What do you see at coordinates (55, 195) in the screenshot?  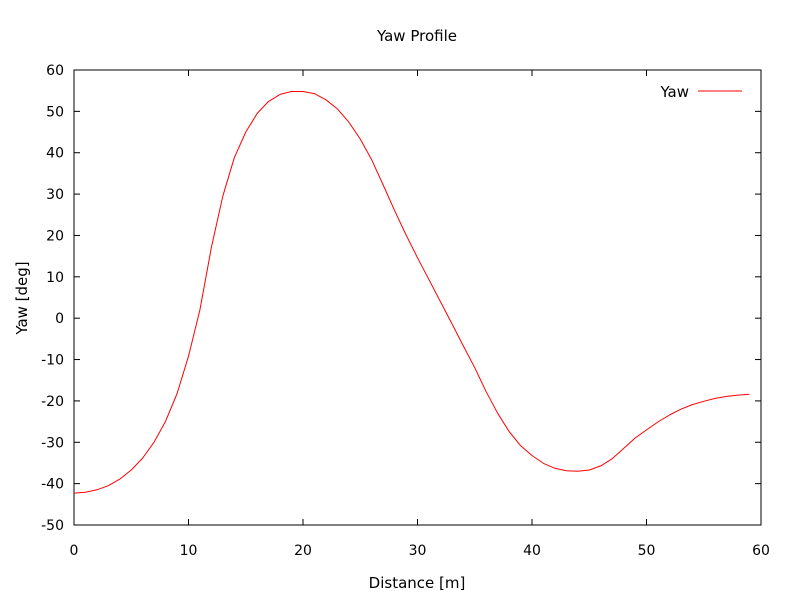 I see `y-tick-label: 30` at bounding box center [55, 195].